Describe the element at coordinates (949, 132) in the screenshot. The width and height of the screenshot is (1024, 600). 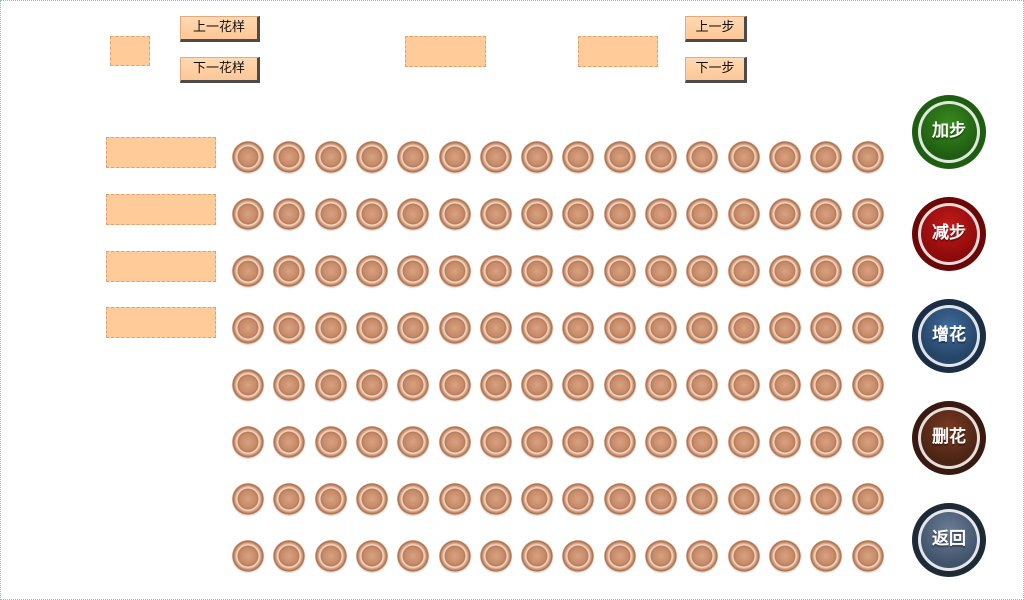
I see `add-step-button: 加步` at that location.